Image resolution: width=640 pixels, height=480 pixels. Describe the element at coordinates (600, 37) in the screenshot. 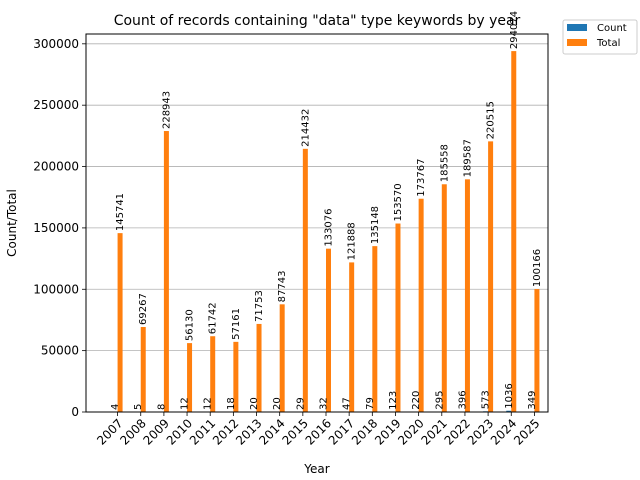

I see `legend: Count Total` at that location.